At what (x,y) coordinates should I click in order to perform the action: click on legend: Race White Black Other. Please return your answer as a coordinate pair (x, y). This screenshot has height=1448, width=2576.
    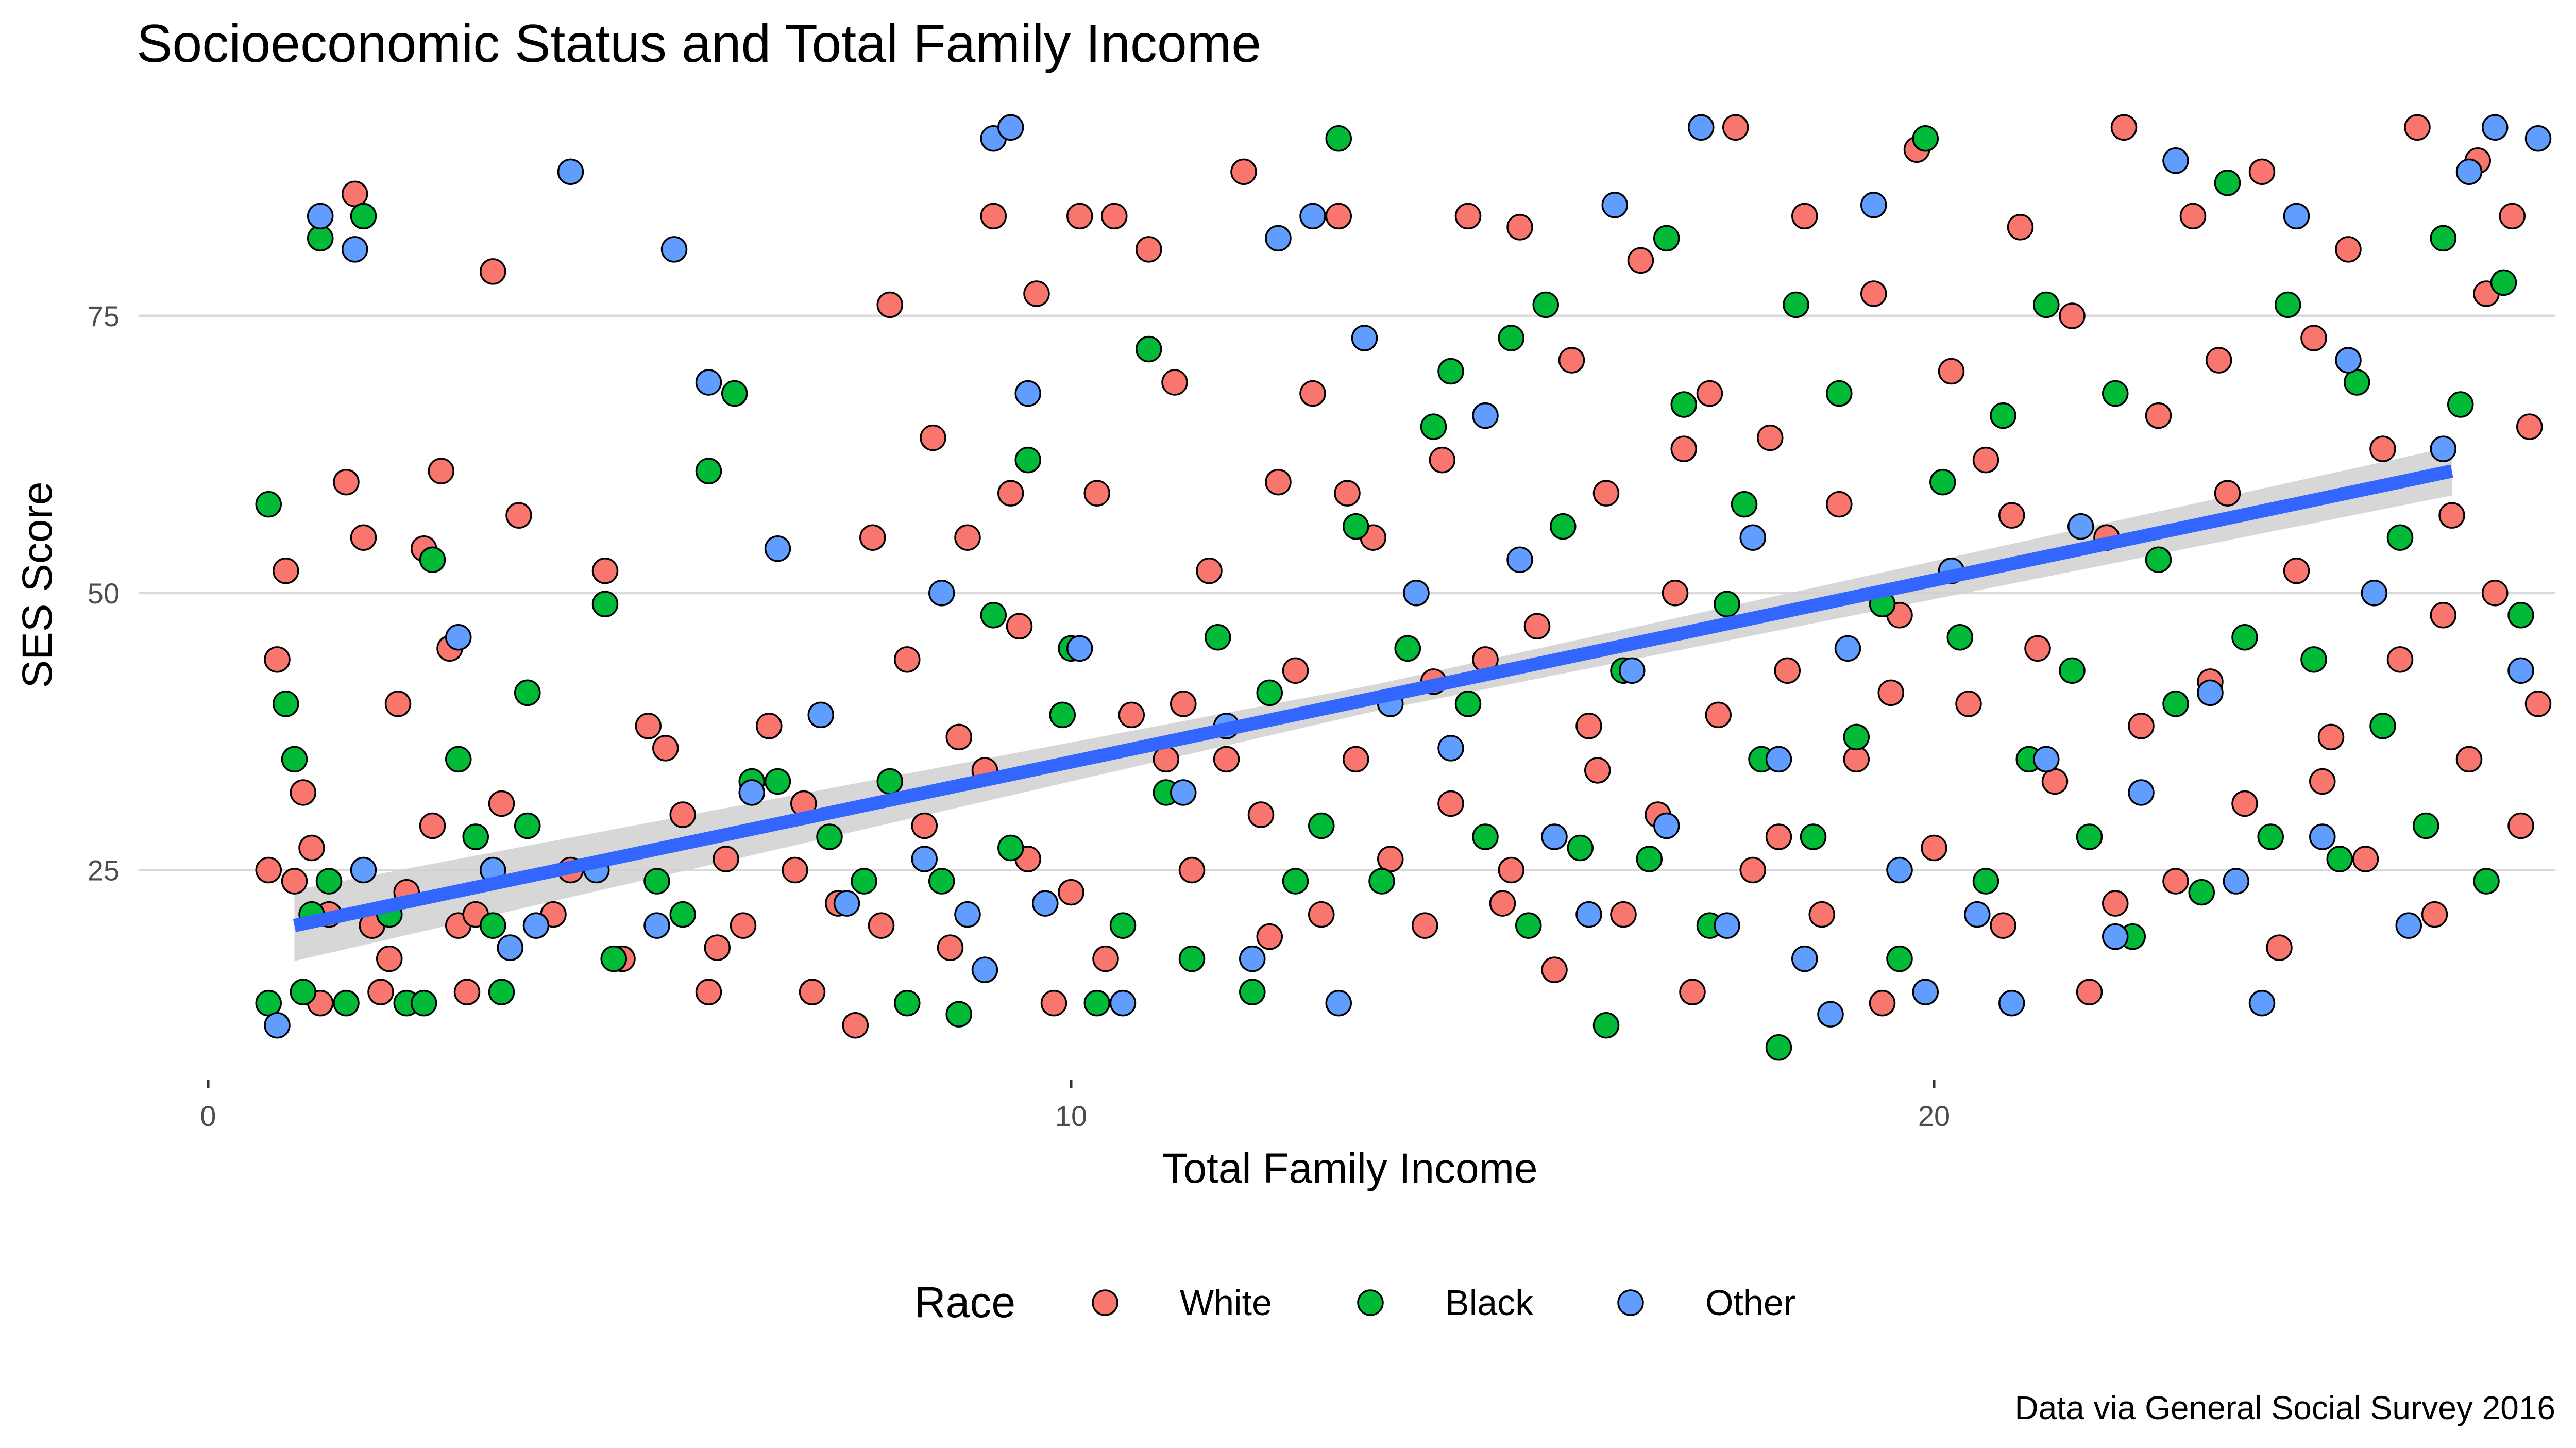
    Looking at the image, I should click on (1354, 1302).